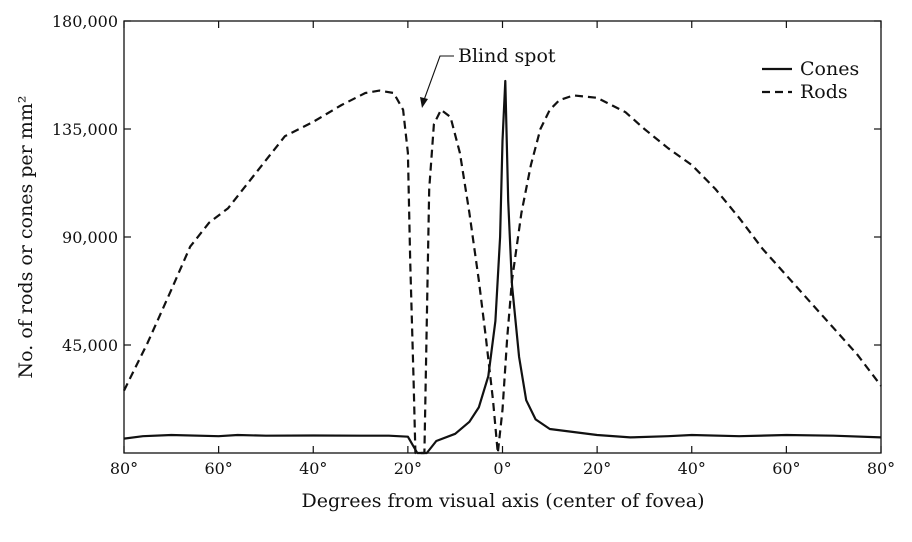 The height and width of the screenshot is (542, 912). Describe the element at coordinates (26, 237) in the screenshot. I see `y-axis-title: No. of rods or cones per mm²` at that location.